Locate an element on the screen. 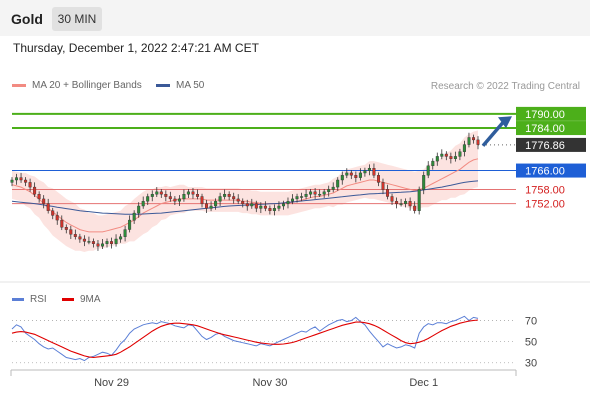  rsi-9ma-line is located at coordinates (245, 339).